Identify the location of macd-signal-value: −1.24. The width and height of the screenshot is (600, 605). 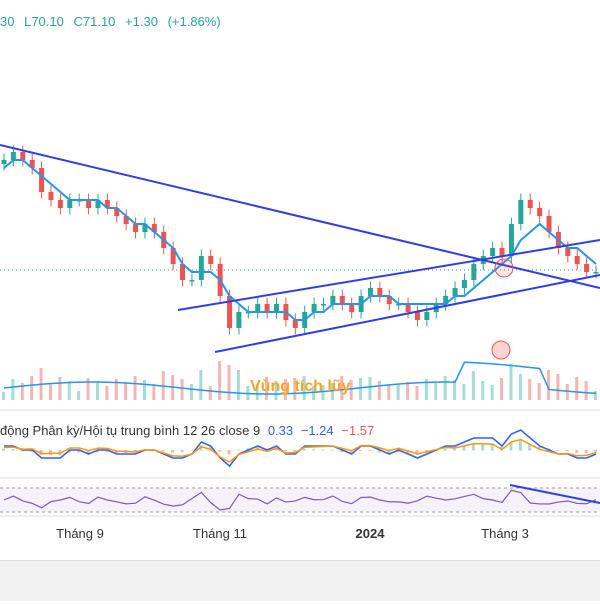
(317, 430).